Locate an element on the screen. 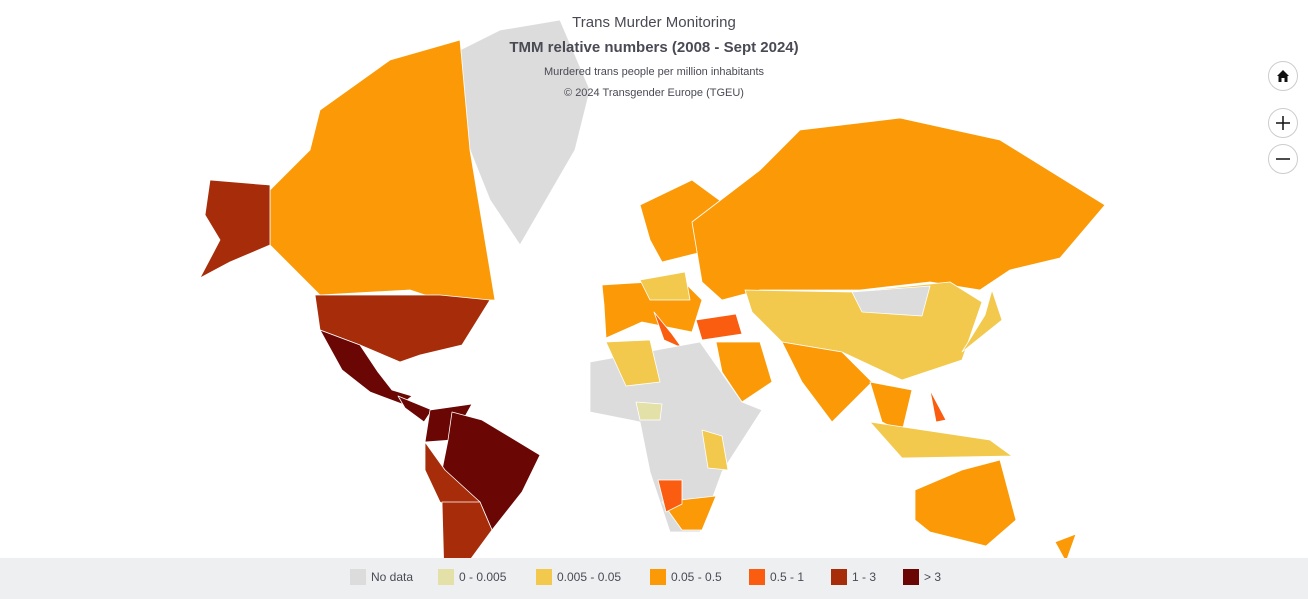 Image resolution: width=1308 pixels, height=599 pixels. algeria is located at coordinates (633, 363).